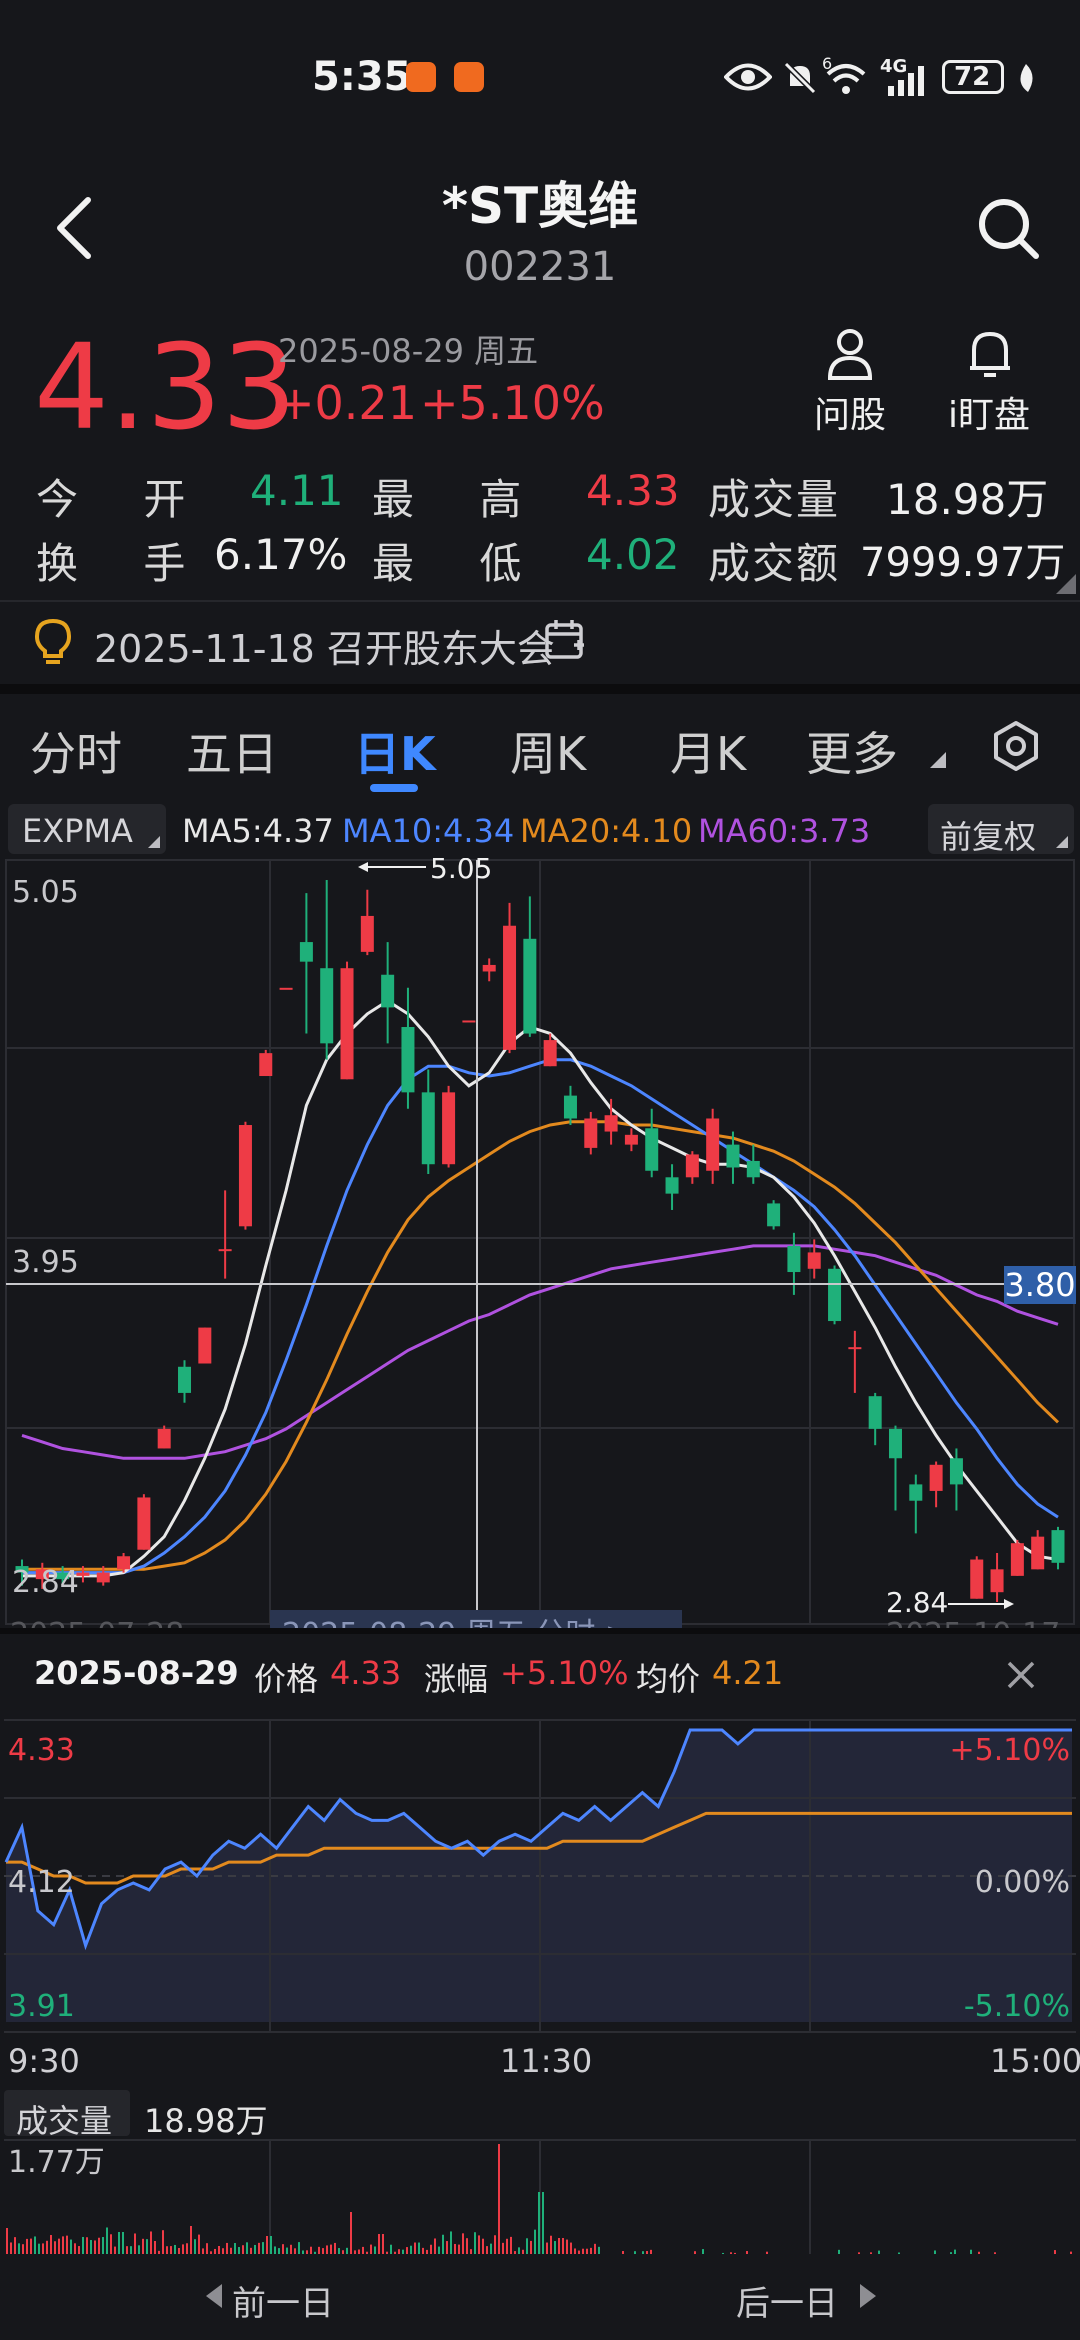  What do you see at coordinates (917, 1602) in the screenshot?
I see `min-price-marker: 2.84` at bounding box center [917, 1602].